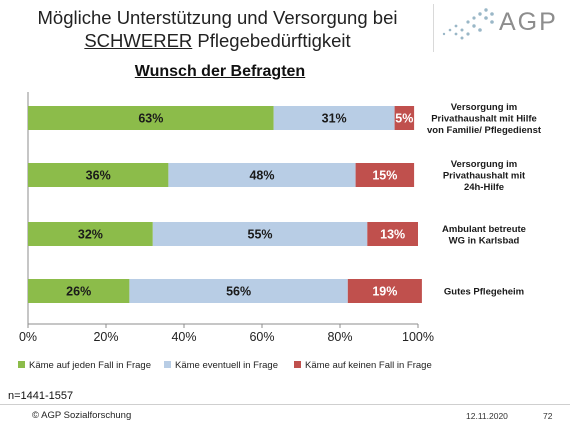 Image resolution: width=570 pixels, height=428 pixels. Describe the element at coordinates (418, 337) in the screenshot. I see `x-tick-label: 100%` at that location.